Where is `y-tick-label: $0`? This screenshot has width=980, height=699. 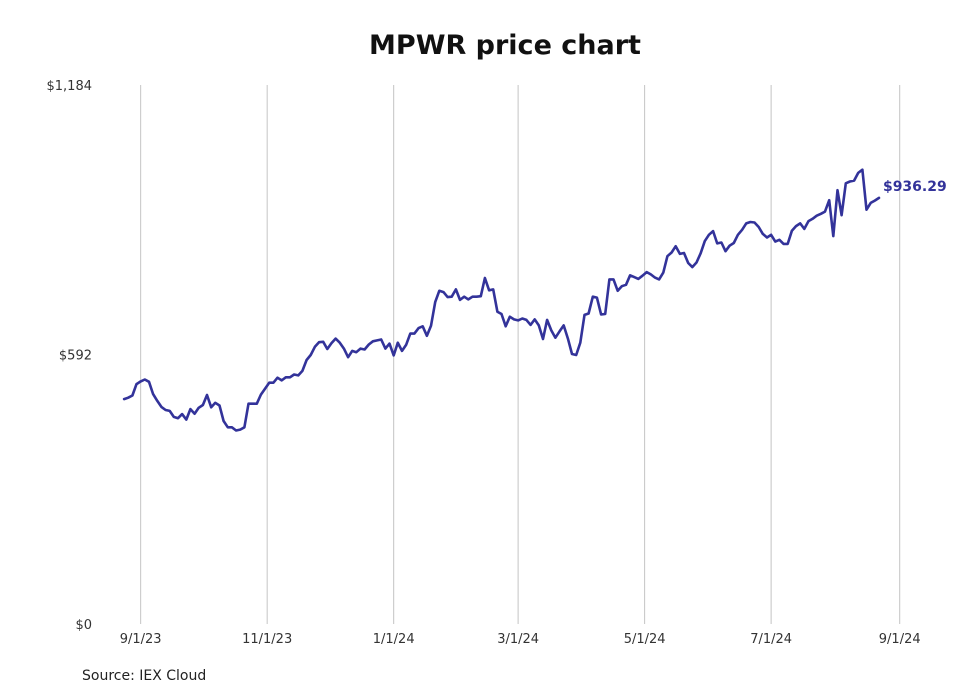 y-tick-label: $0 is located at coordinates (83, 625).